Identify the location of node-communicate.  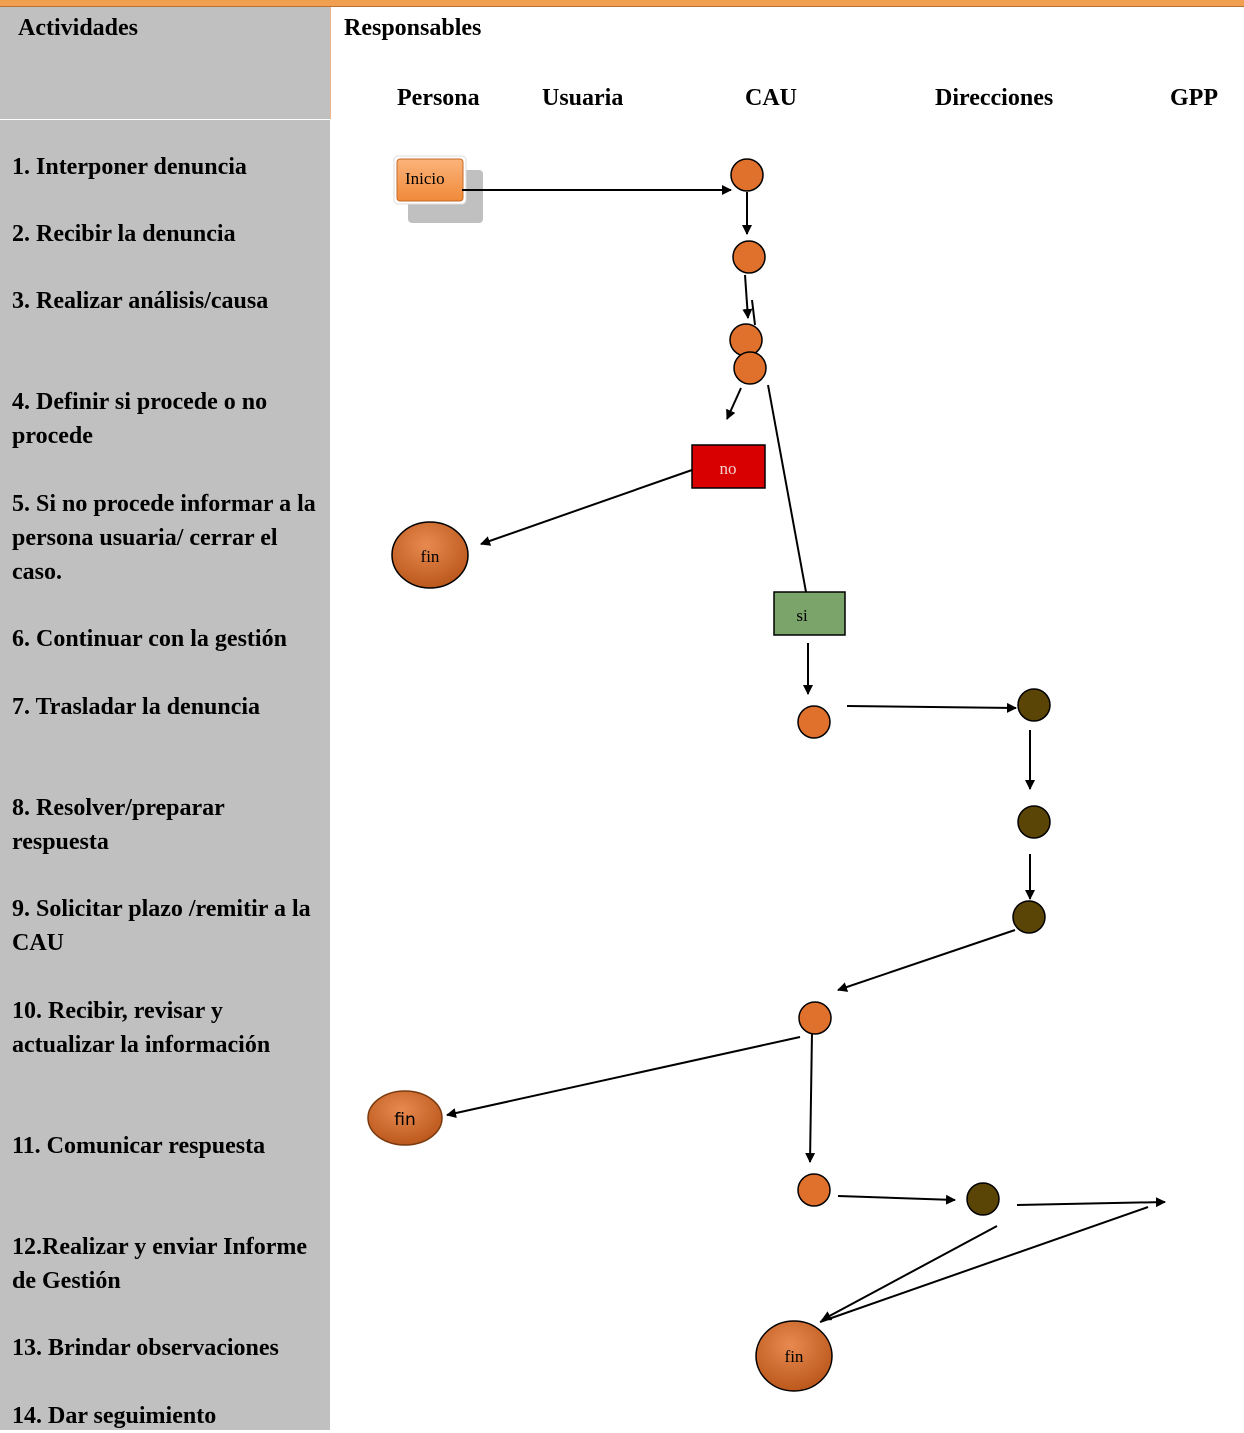
(814, 1190).